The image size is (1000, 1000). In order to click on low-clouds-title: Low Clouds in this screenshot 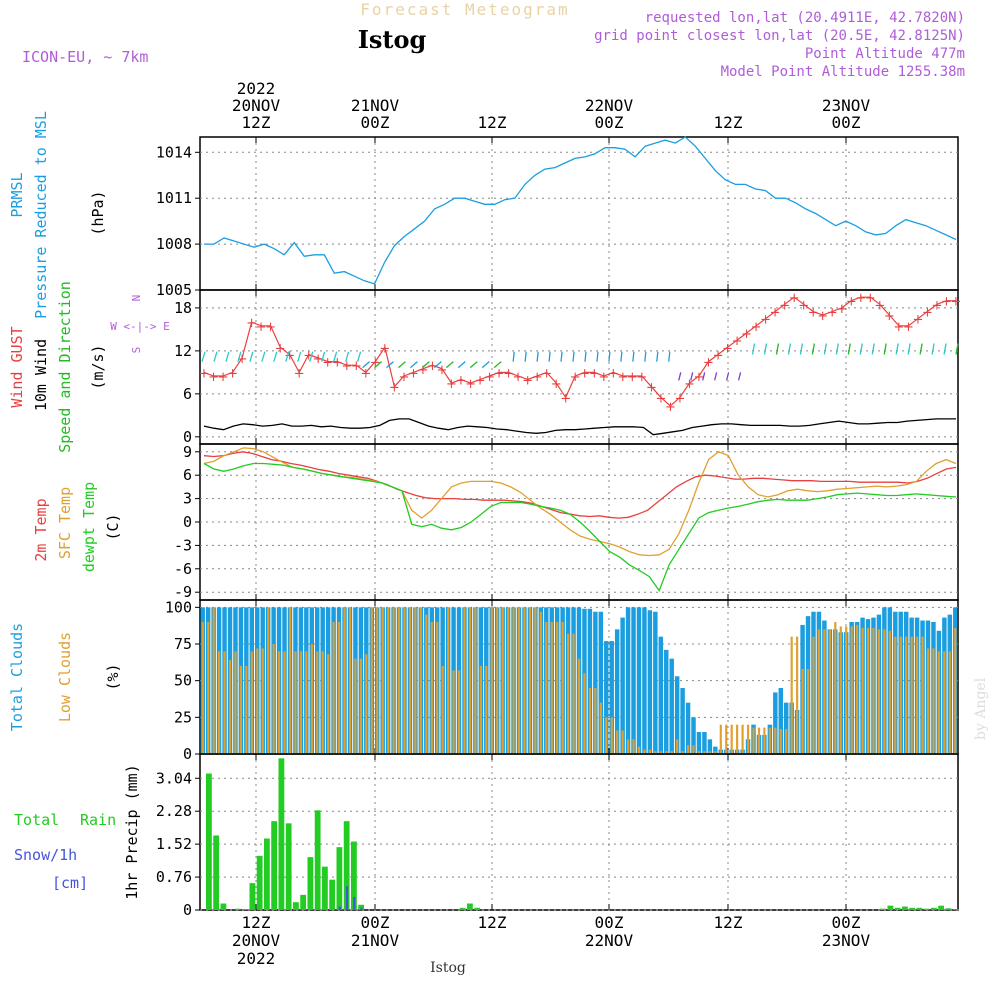, I will do `click(65, 677)`.